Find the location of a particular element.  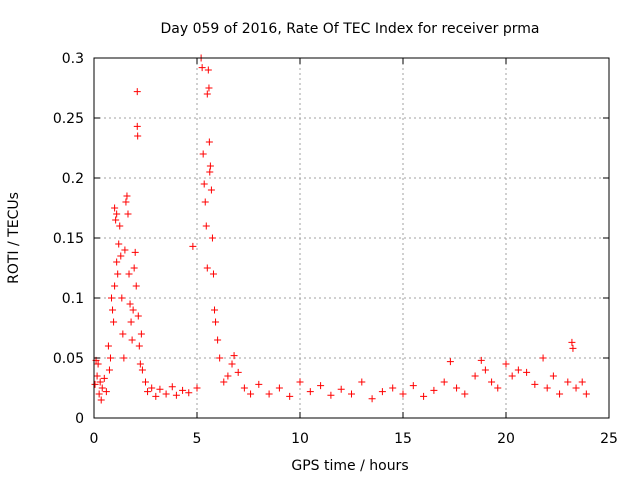

y-tick-label: 0.15 is located at coordinates (68, 239).